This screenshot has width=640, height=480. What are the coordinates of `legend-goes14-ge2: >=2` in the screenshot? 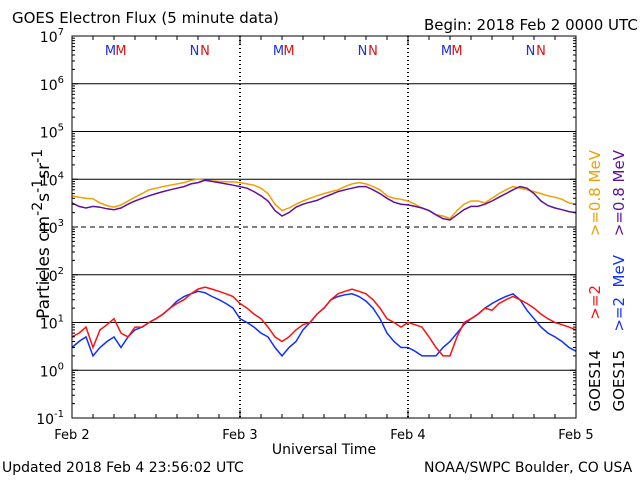 It's located at (595, 302).